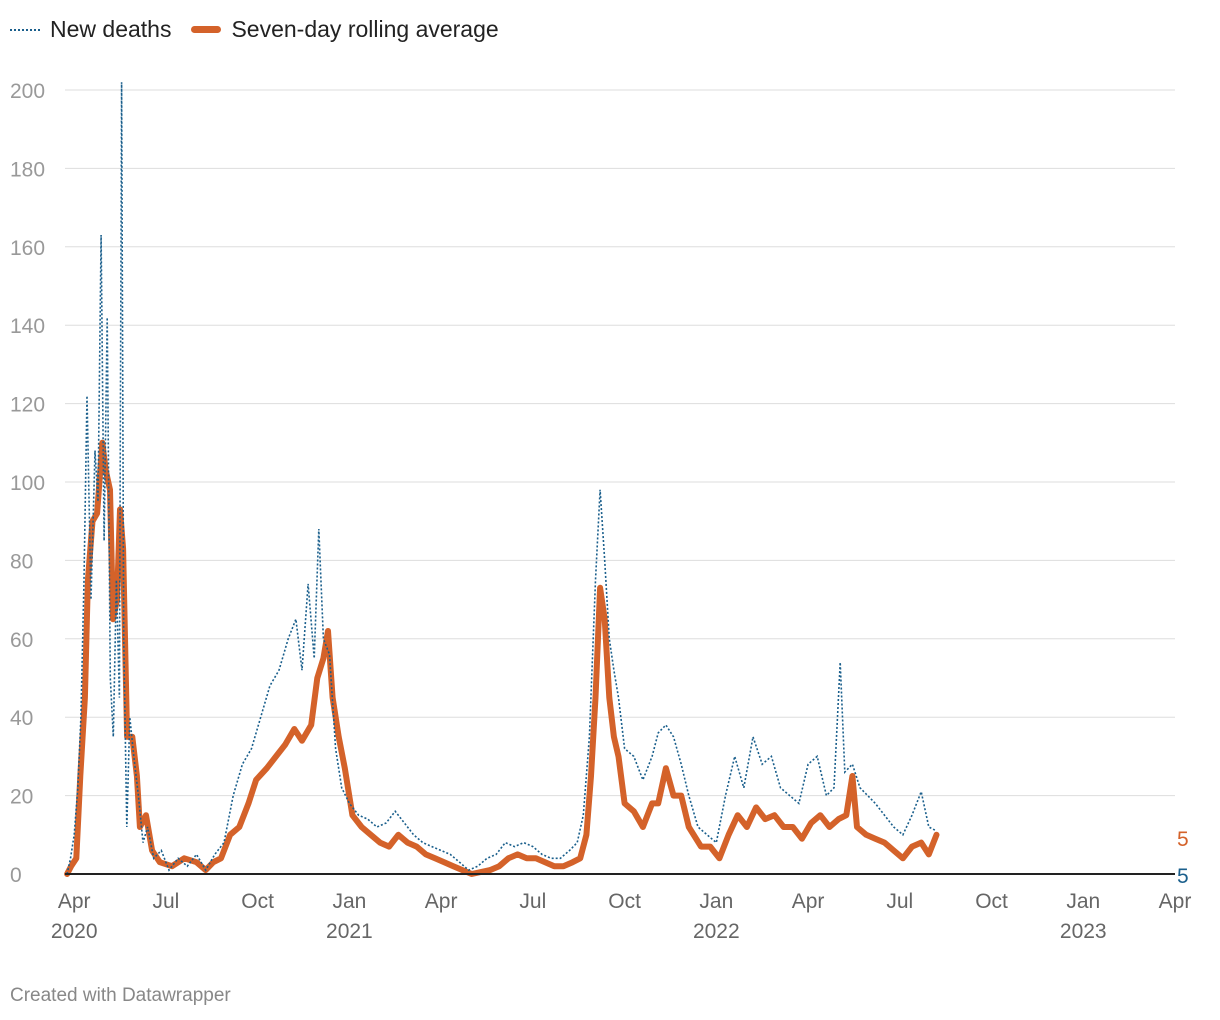 The image size is (1220, 1020). I want to click on legend: New deaths Seven-day rolling average, so click(254, 29).